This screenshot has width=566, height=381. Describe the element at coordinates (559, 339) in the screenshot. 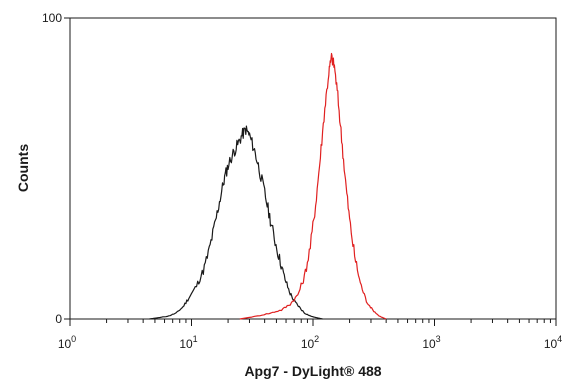

I see `x-tick-label-exponent: 4` at that location.